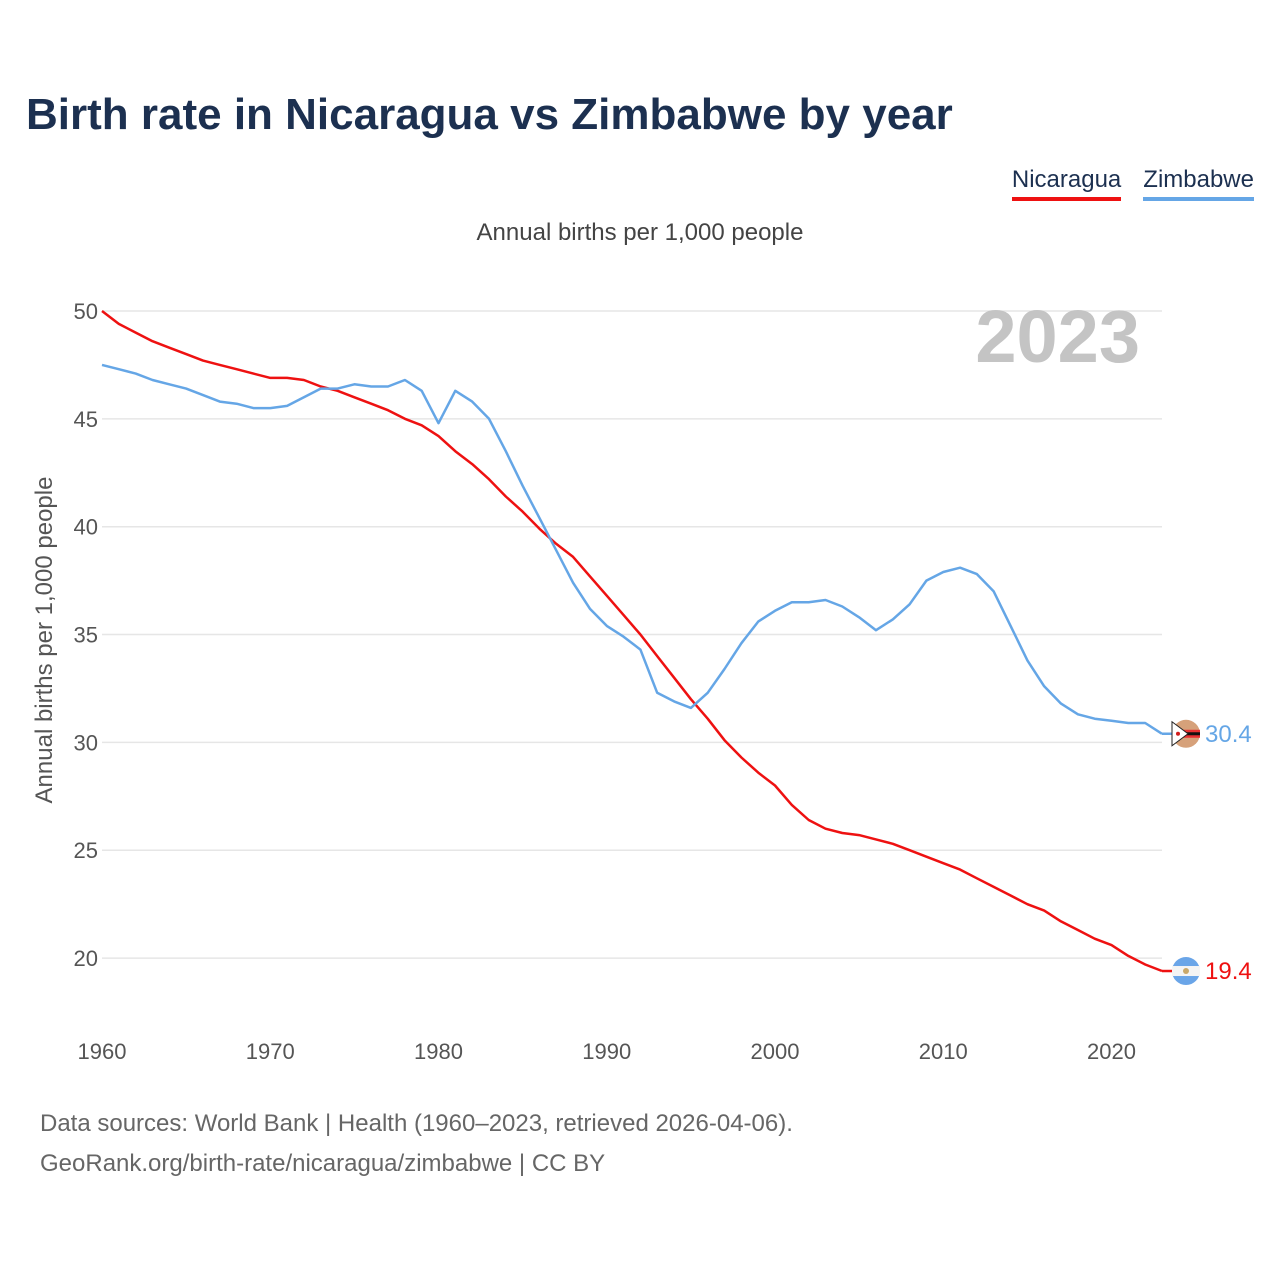 The image size is (1280, 1280). What do you see at coordinates (102, 1051) in the screenshot?
I see `x-tick-1960: 1960` at bounding box center [102, 1051].